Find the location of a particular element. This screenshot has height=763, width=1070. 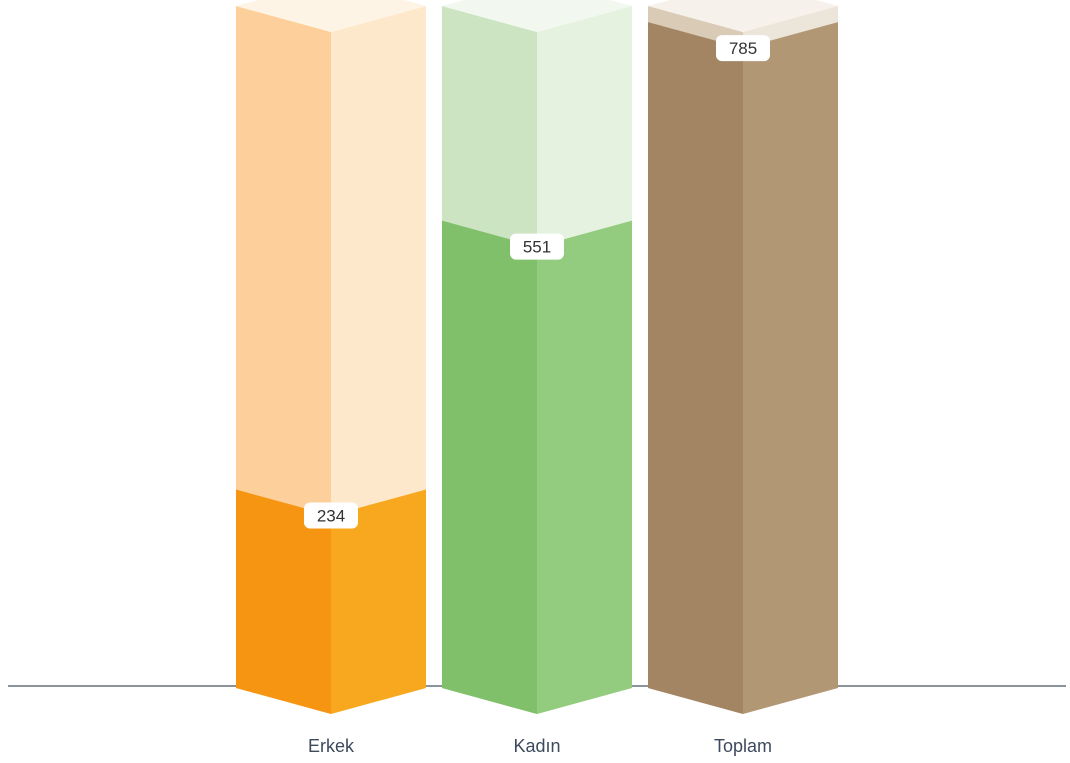

x-tick-label: Kadın is located at coordinates (536, 746).